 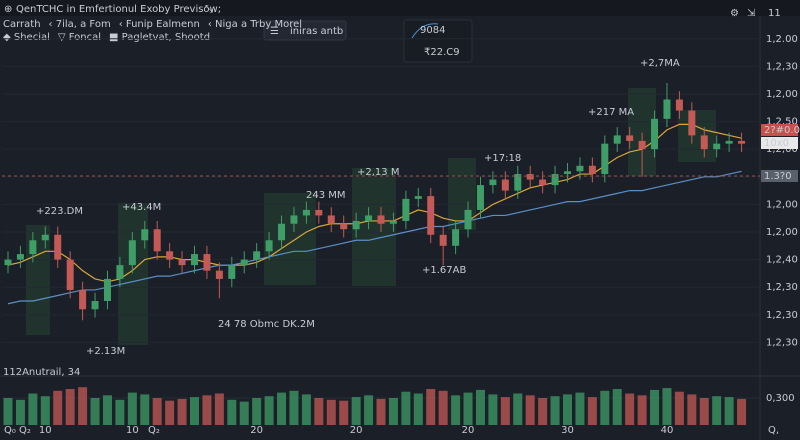 I want to click on annotation: 24 78 Obmc DK.2M, so click(x=266, y=324).